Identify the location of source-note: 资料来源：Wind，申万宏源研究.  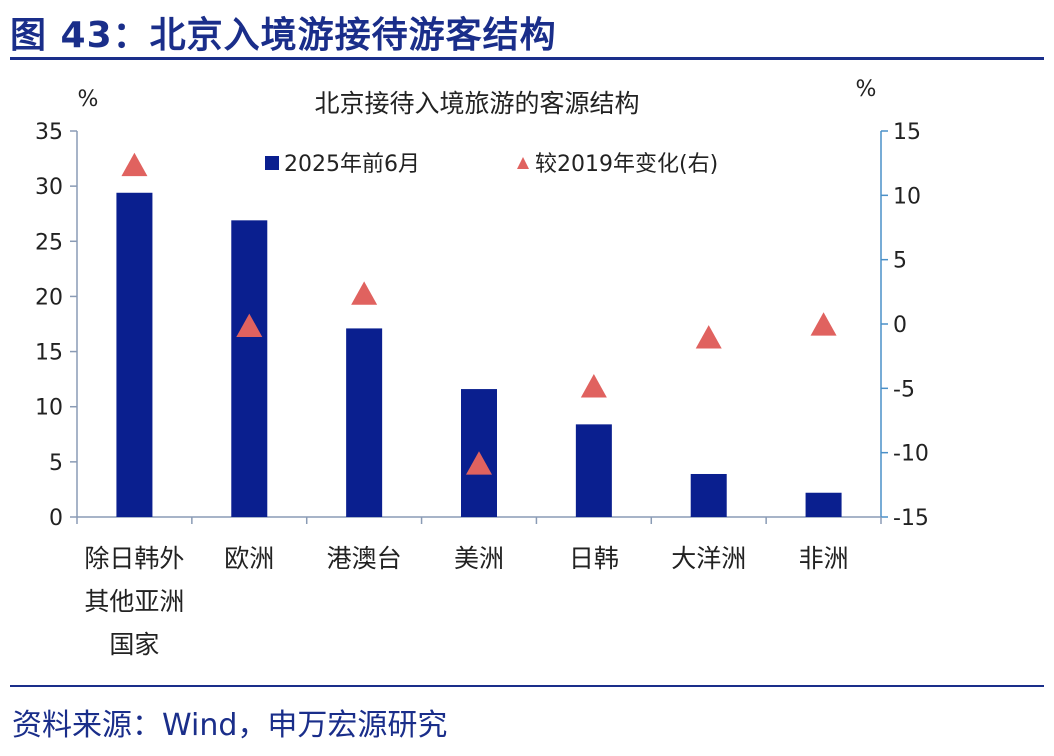
(230, 725).